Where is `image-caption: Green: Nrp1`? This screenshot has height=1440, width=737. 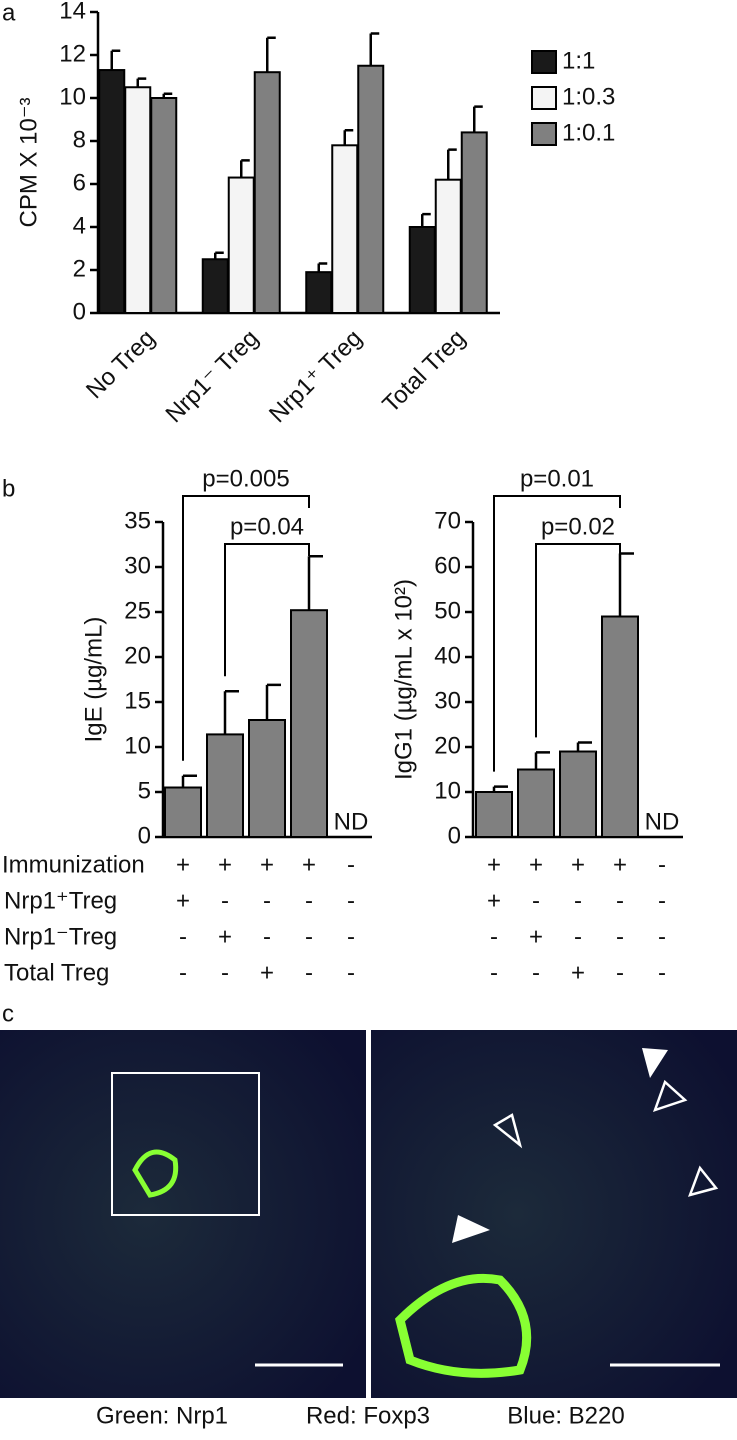 image-caption: Green: Nrp1 is located at coordinates (162, 1415).